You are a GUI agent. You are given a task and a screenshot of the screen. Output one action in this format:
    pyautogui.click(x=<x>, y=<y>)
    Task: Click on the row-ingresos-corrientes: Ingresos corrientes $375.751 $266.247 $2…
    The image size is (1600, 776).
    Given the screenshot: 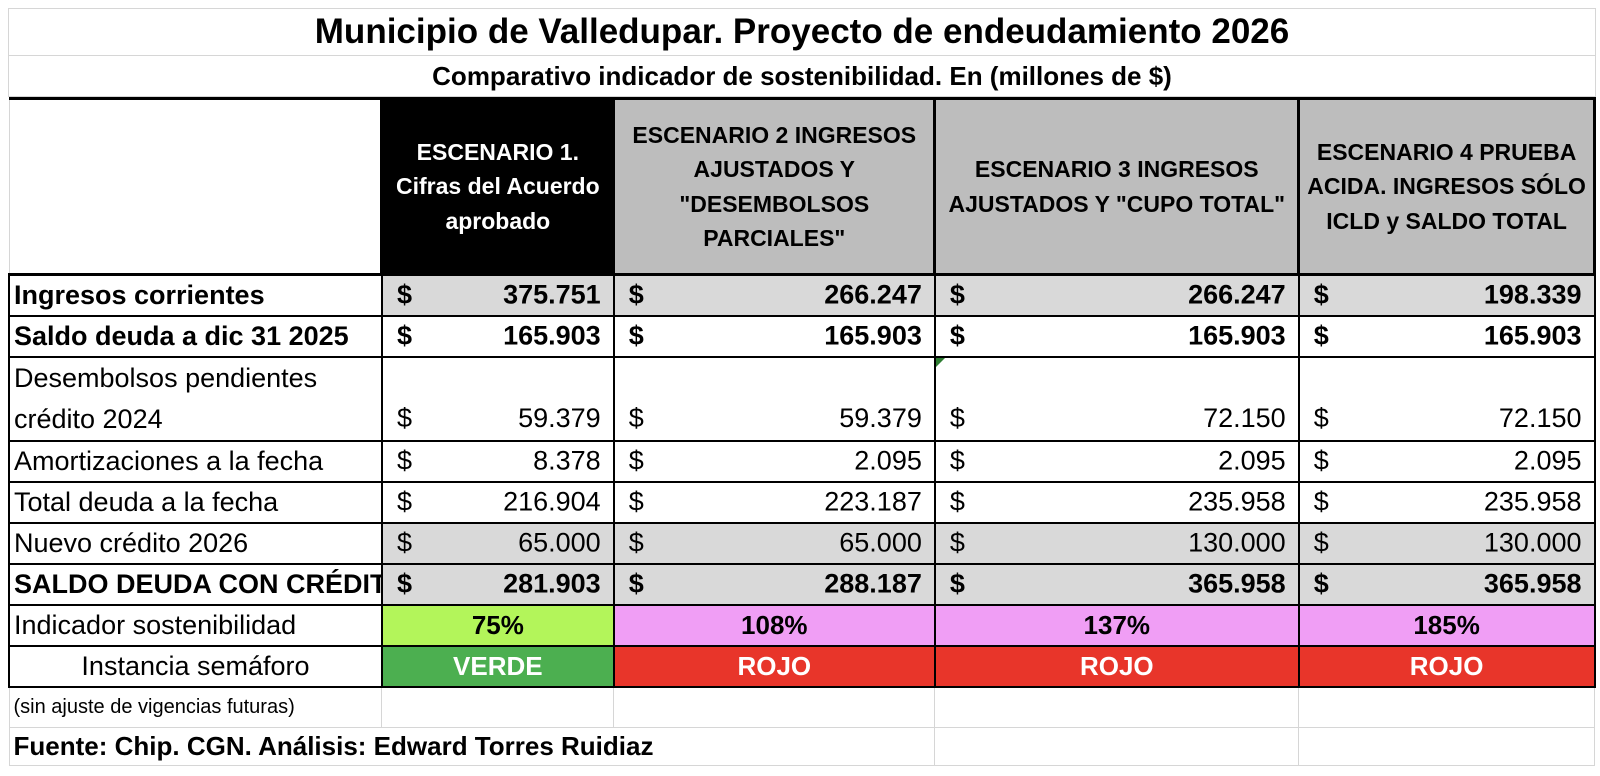 What is the action you would take?
    pyautogui.click(x=802, y=295)
    